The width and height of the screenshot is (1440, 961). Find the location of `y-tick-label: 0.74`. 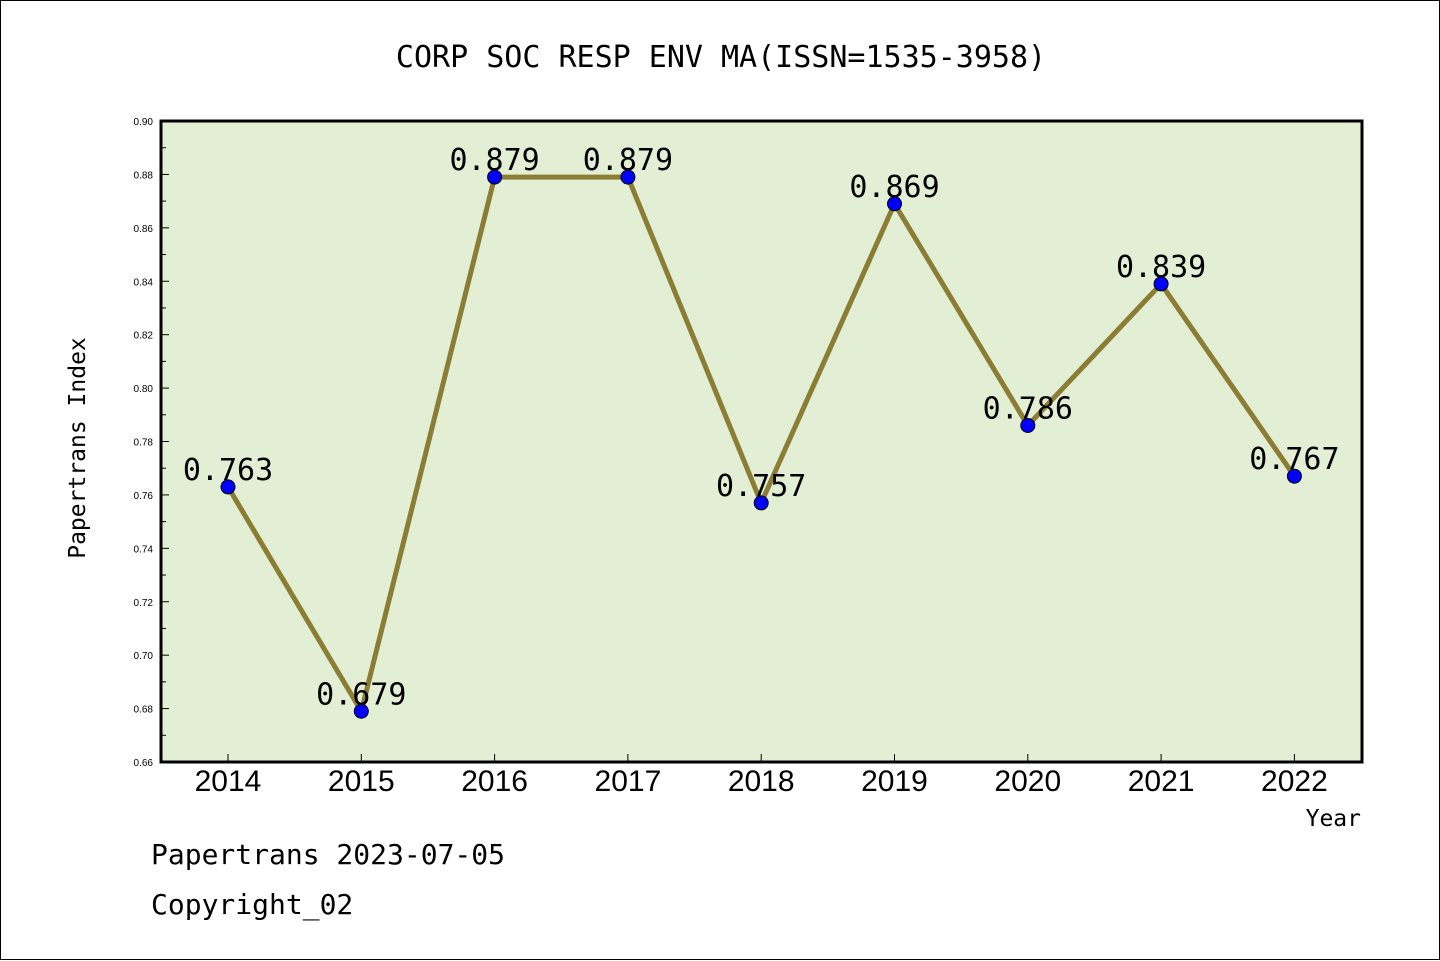

y-tick-label: 0.74 is located at coordinates (144, 549).